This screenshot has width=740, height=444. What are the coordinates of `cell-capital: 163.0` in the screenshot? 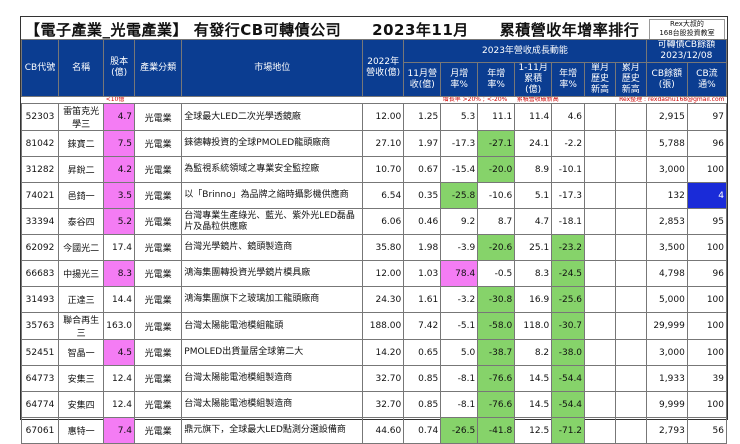 It's located at (119, 326).